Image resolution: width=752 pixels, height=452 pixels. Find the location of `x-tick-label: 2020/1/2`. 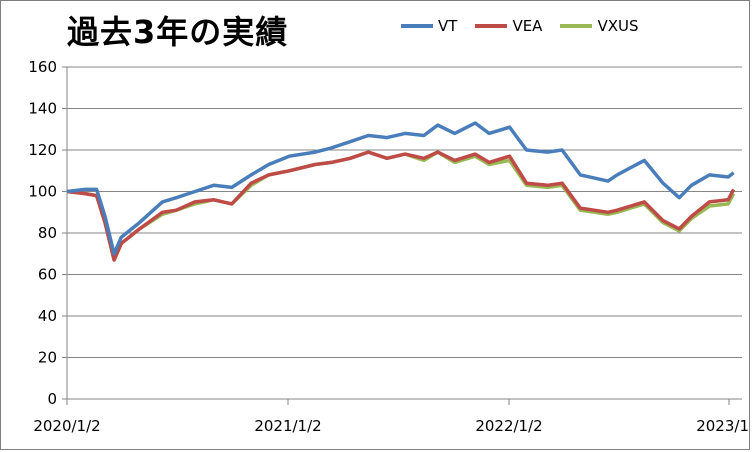

x-tick-label: 2020/1/2 is located at coordinates (66, 426).